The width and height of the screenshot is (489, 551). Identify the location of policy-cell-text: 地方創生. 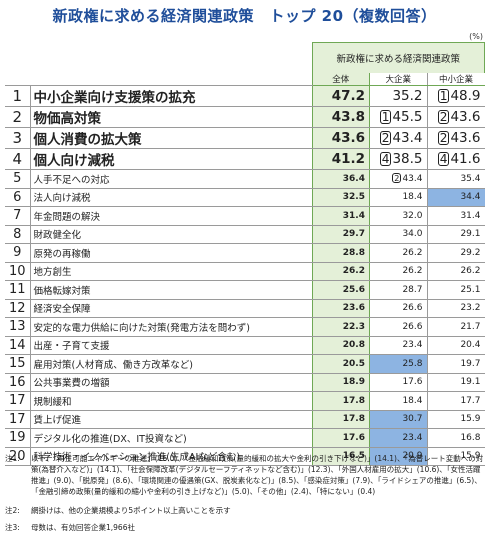
(52, 273).